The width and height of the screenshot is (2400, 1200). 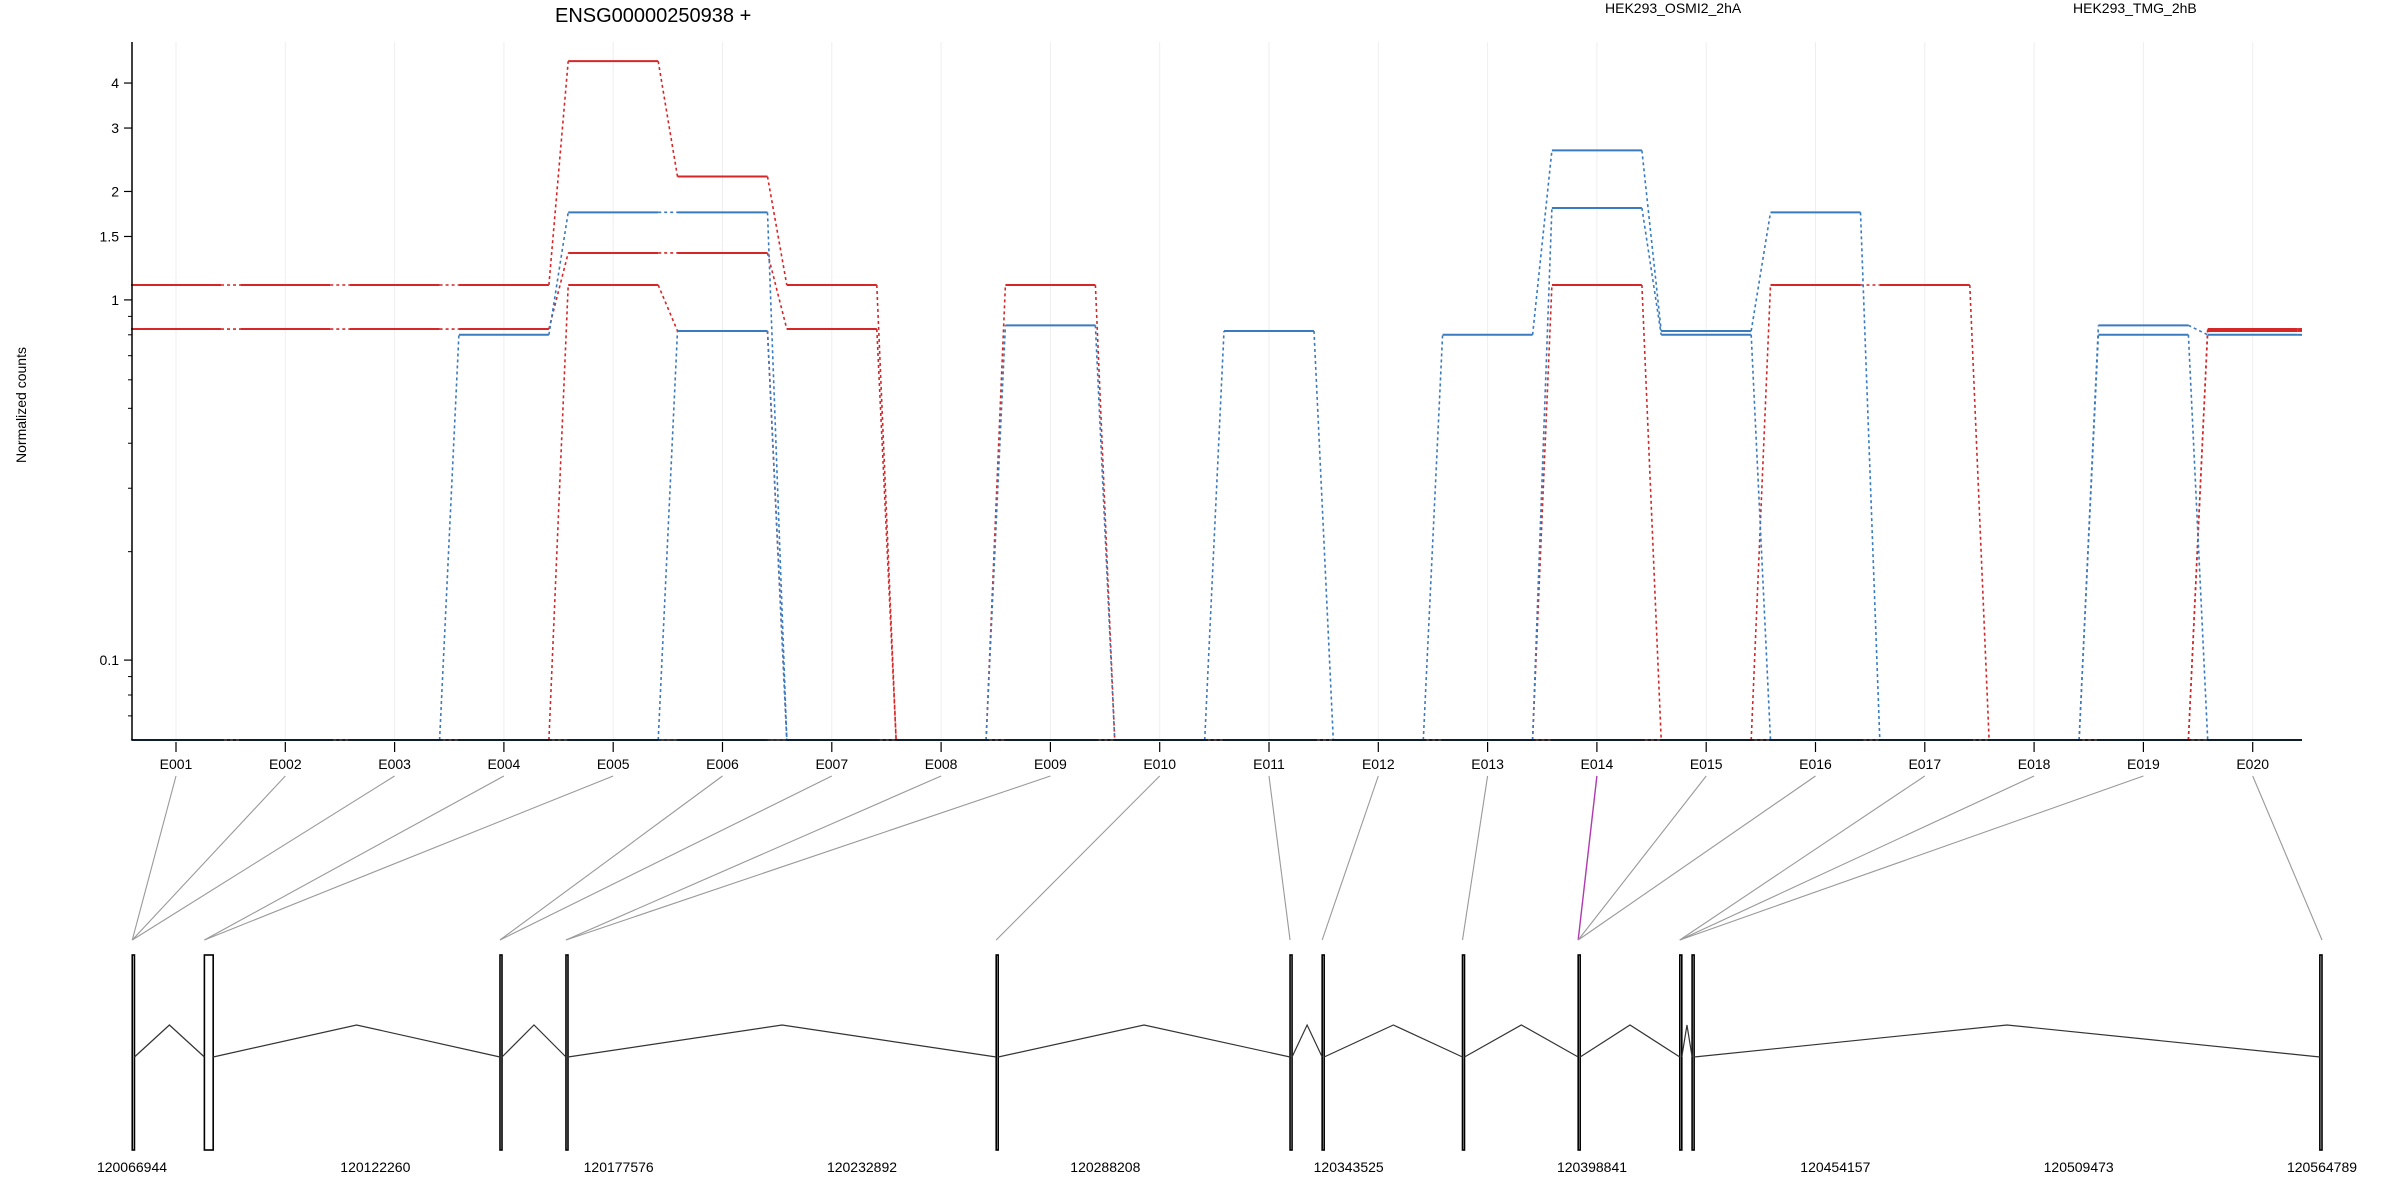 I want to click on connector-e020, so click(x=2287, y=858).